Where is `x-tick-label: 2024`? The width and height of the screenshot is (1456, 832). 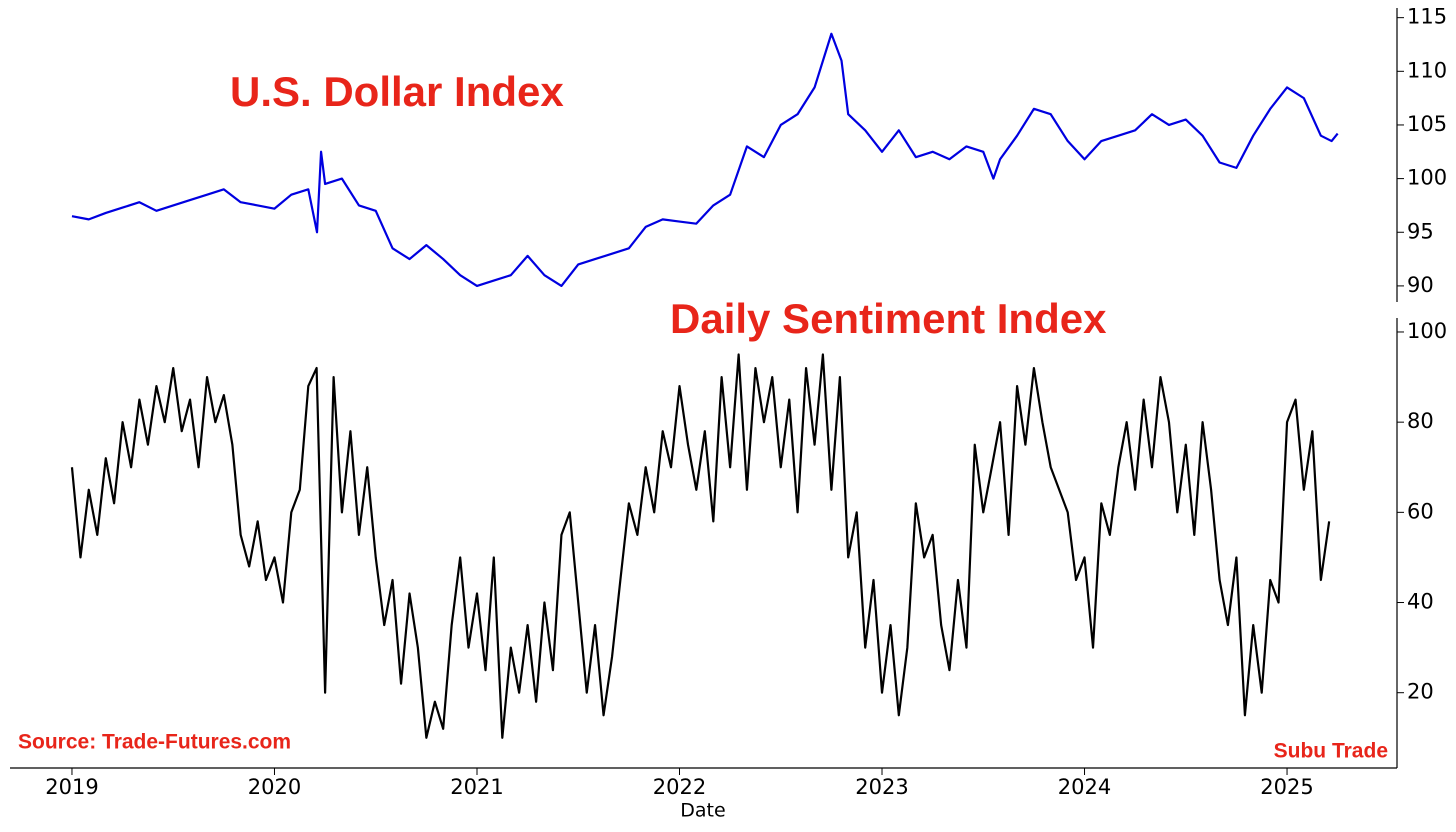 x-tick-label: 2024 is located at coordinates (1084, 787).